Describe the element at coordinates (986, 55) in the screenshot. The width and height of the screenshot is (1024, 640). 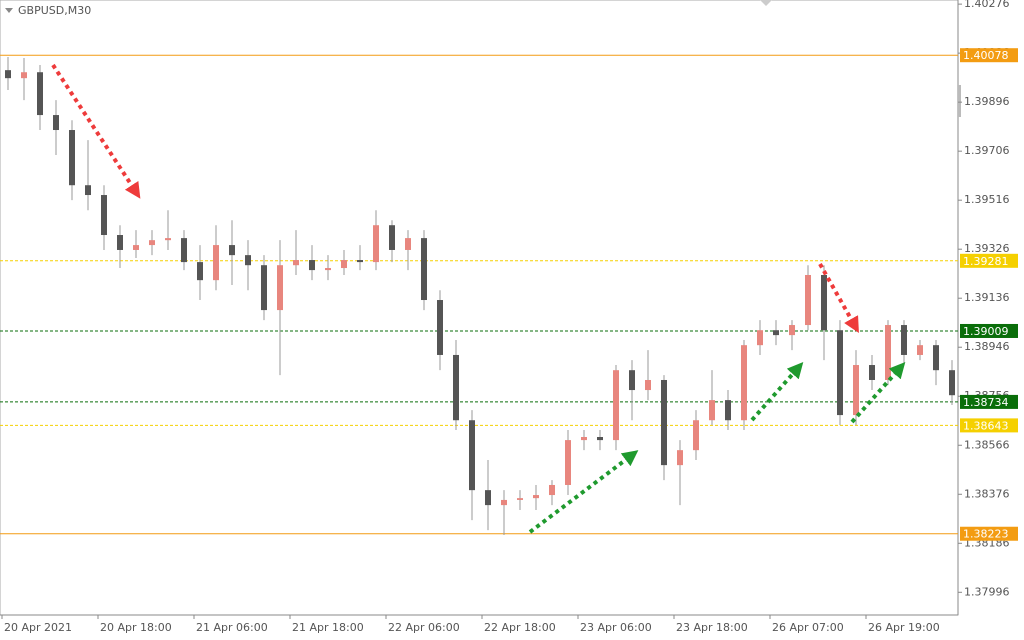
I see `price-level-label: 1.40078` at that location.